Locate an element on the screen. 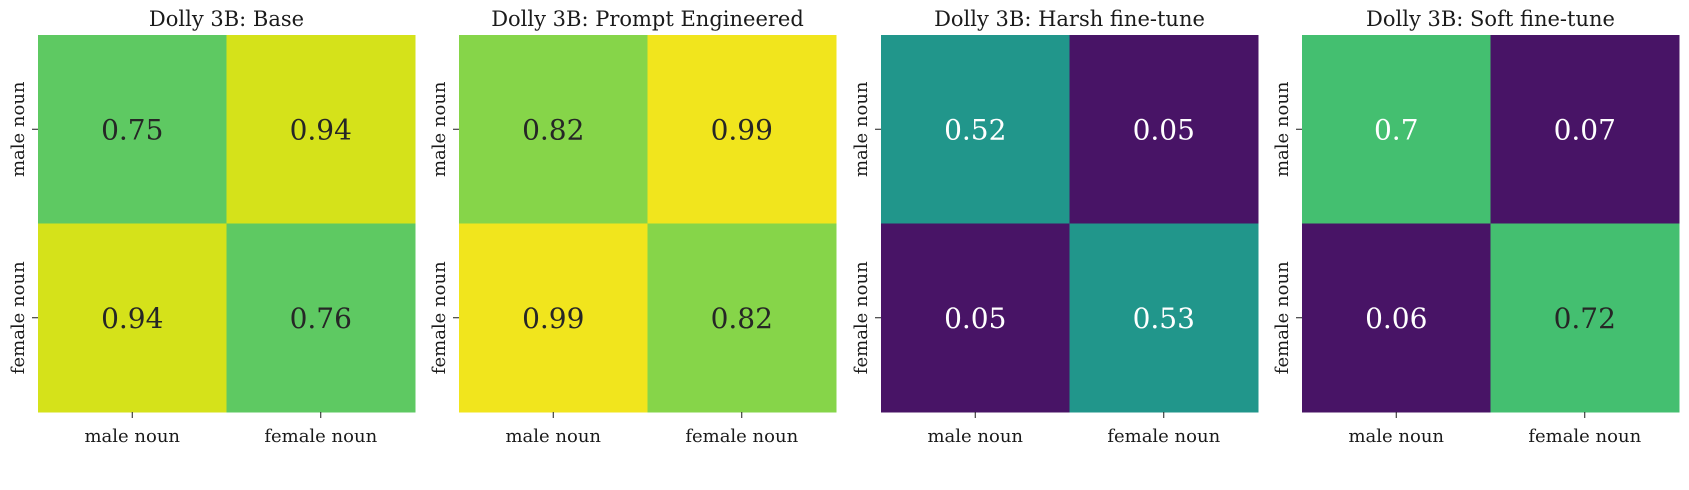  cell-value-label: 0.53 is located at coordinates (1164, 318).